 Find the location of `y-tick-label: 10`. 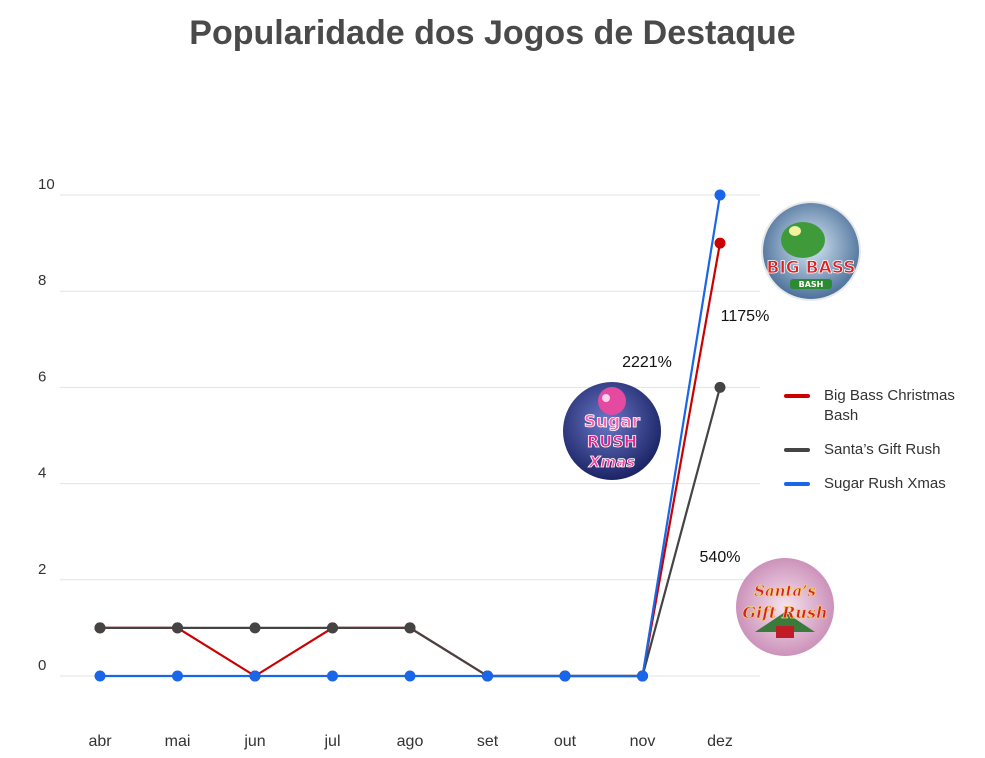

y-tick-label: 10 is located at coordinates (46, 184).